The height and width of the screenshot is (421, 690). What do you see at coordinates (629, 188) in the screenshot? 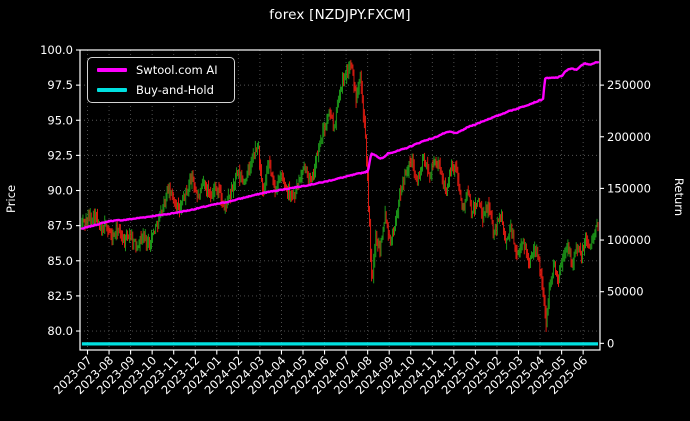
I see `return-tick-label: 150000` at bounding box center [629, 188].